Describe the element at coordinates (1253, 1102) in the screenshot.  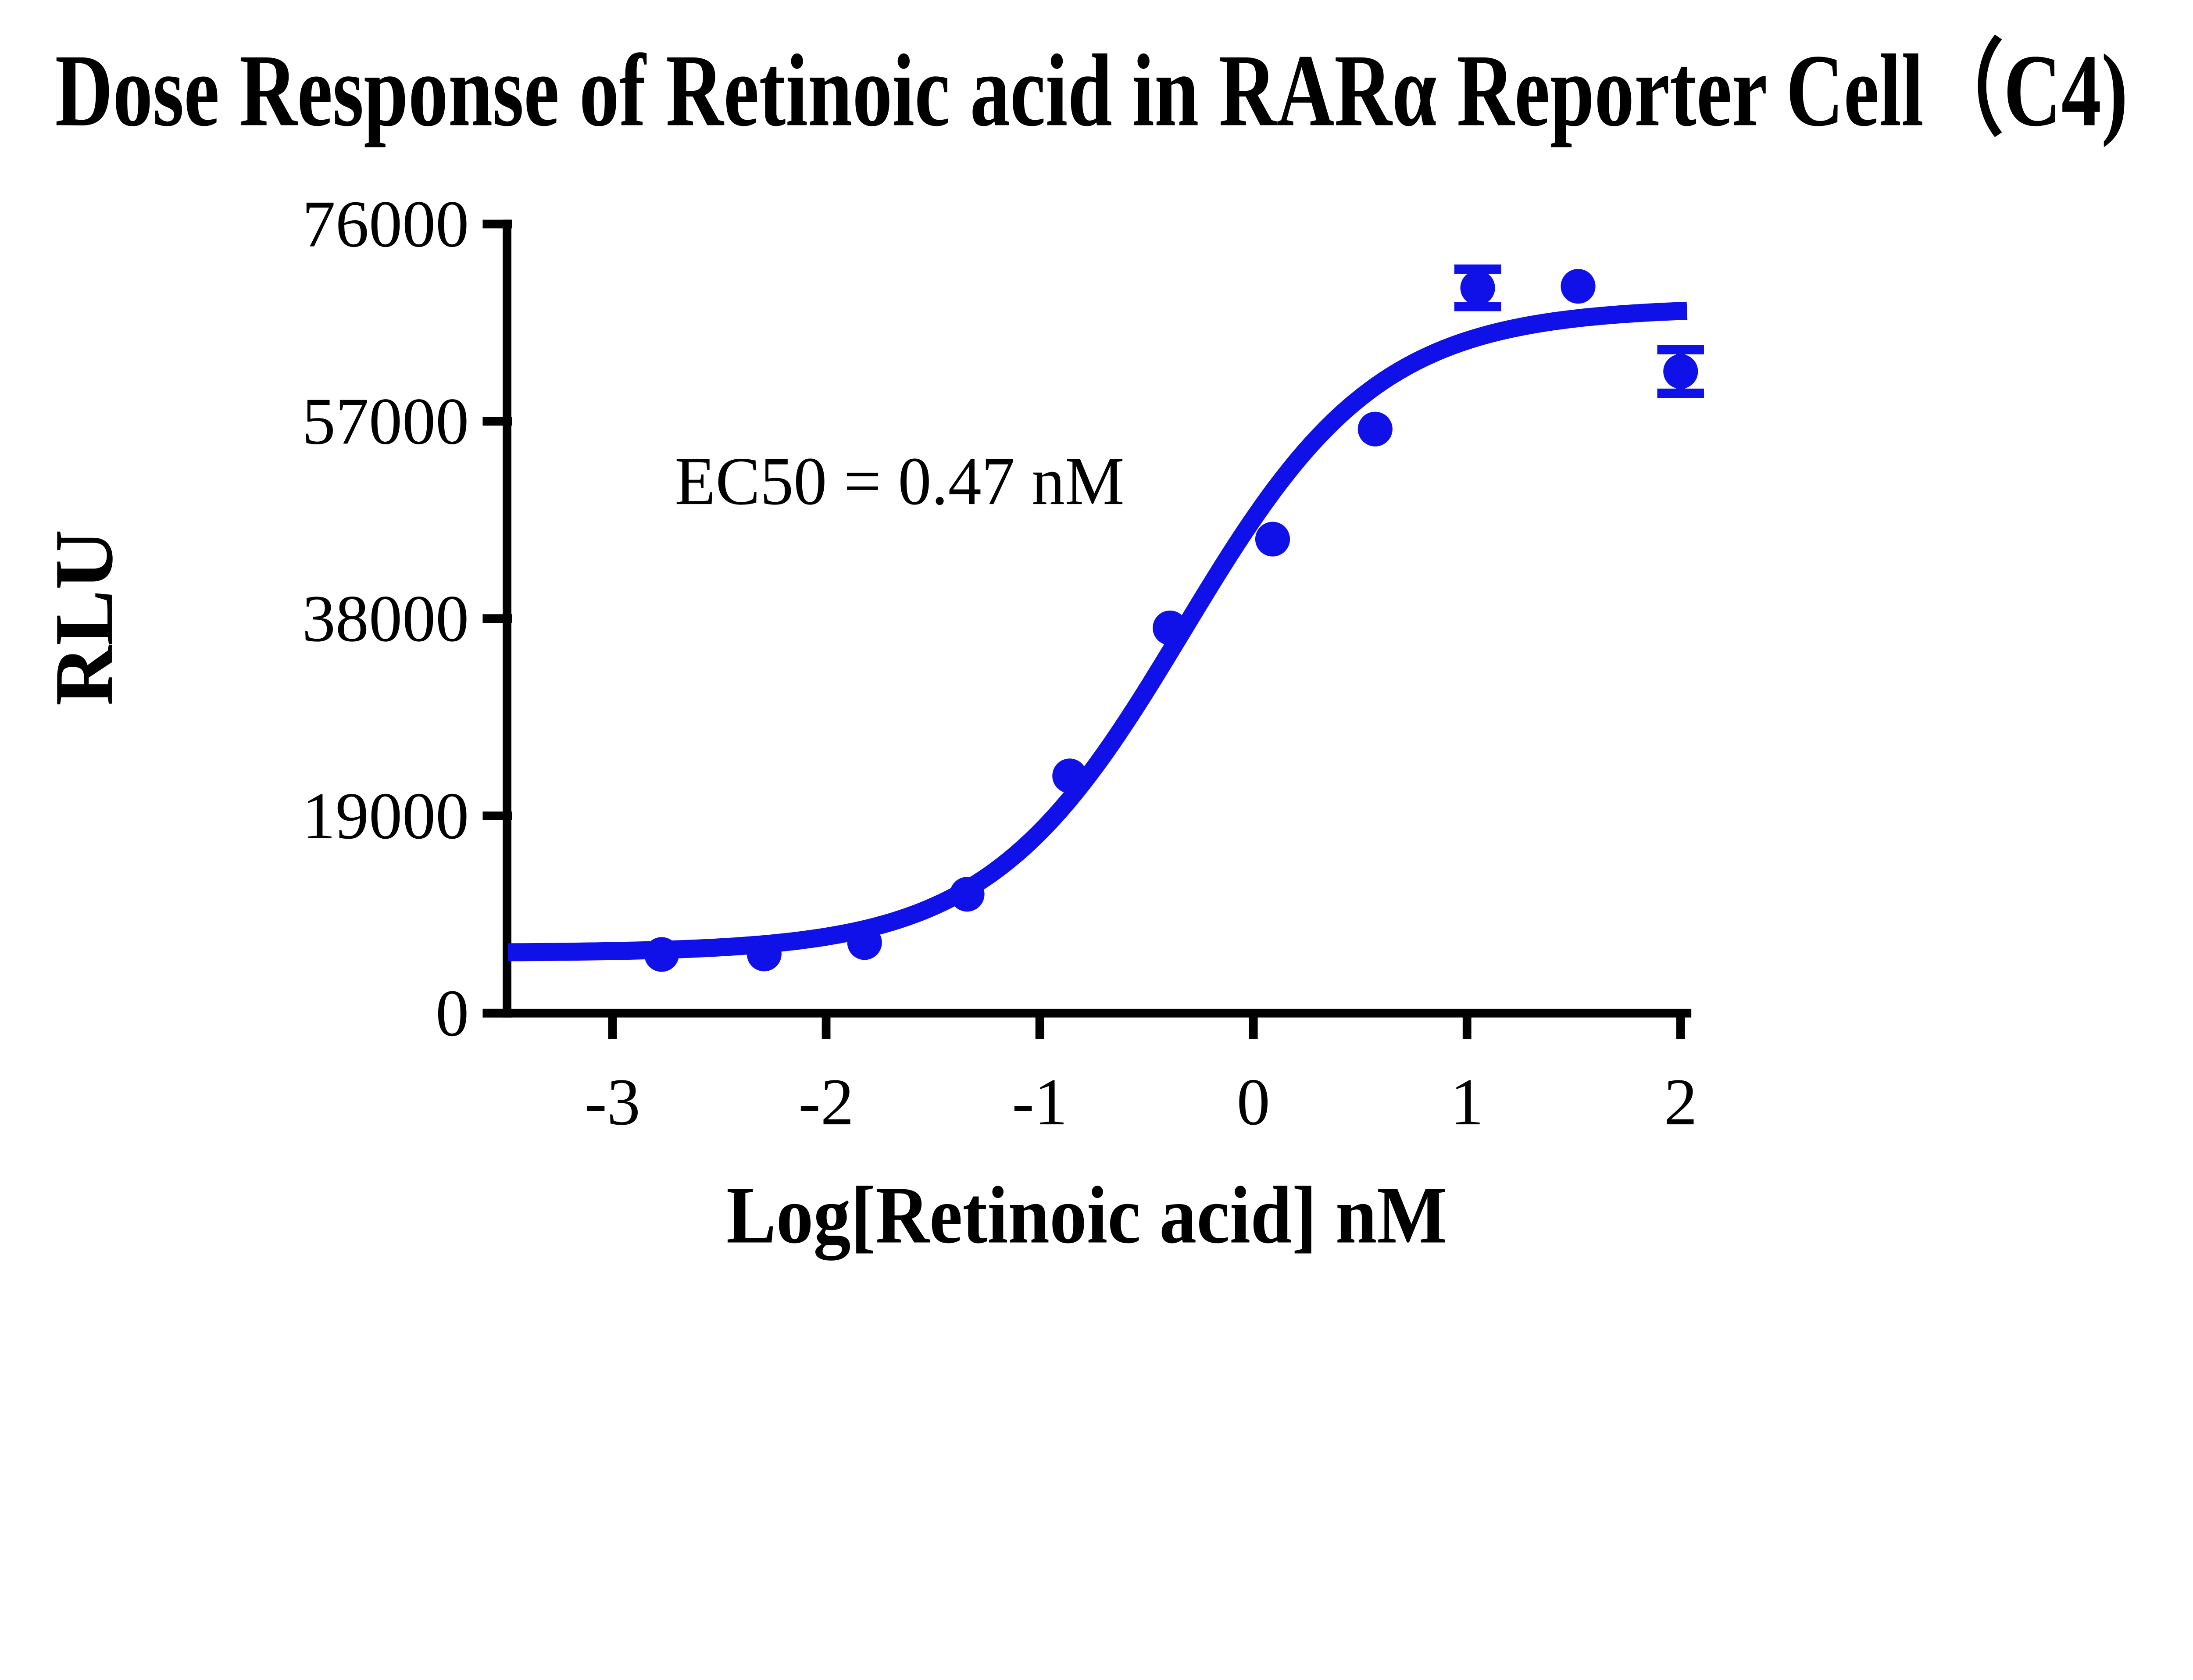
I see `x-tick-label: 0` at that location.